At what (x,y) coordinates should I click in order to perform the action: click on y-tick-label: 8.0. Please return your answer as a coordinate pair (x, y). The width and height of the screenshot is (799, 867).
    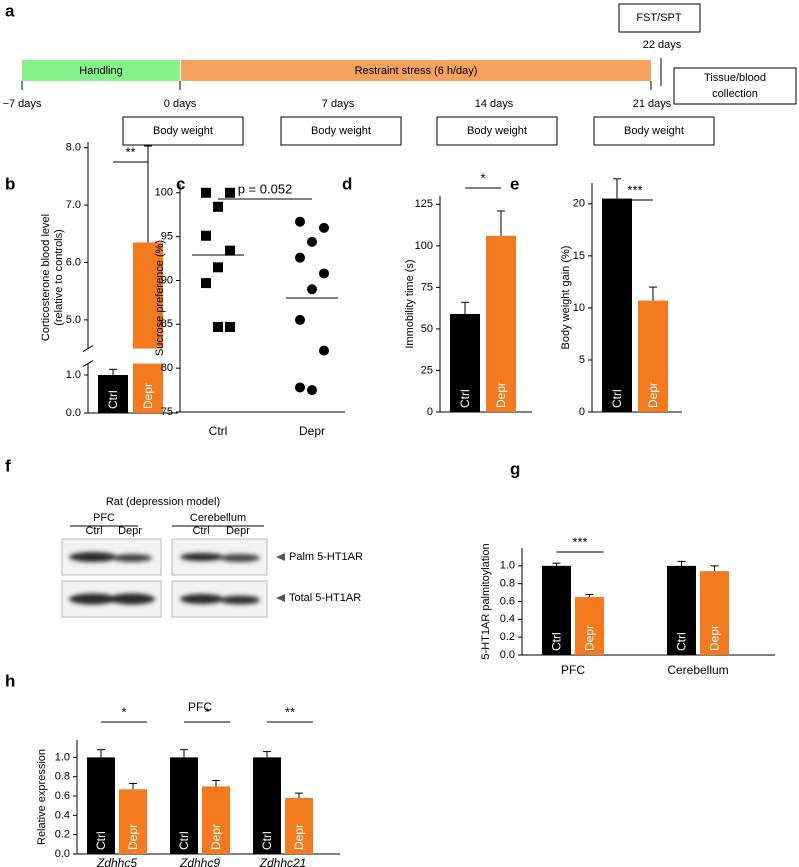
    Looking at the image, I should click on (73, 148).